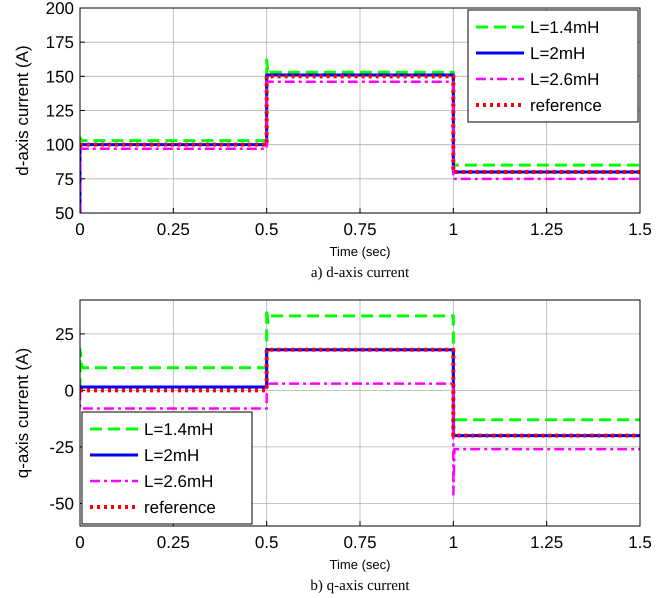 The height and width of the screenshot is (598, 665). I want to click on y-tick-label: 50, so click(64, 213).